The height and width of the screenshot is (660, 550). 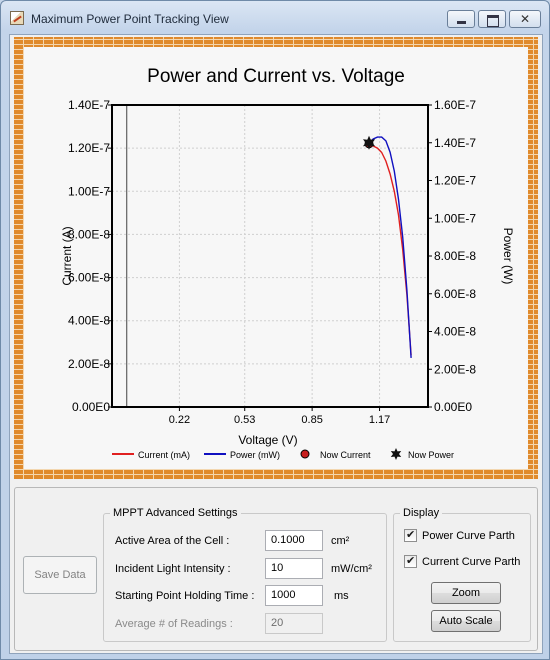 I want to click on current-curve-checkbox-row: Current Curve Parth, so click(x=466, y=562).